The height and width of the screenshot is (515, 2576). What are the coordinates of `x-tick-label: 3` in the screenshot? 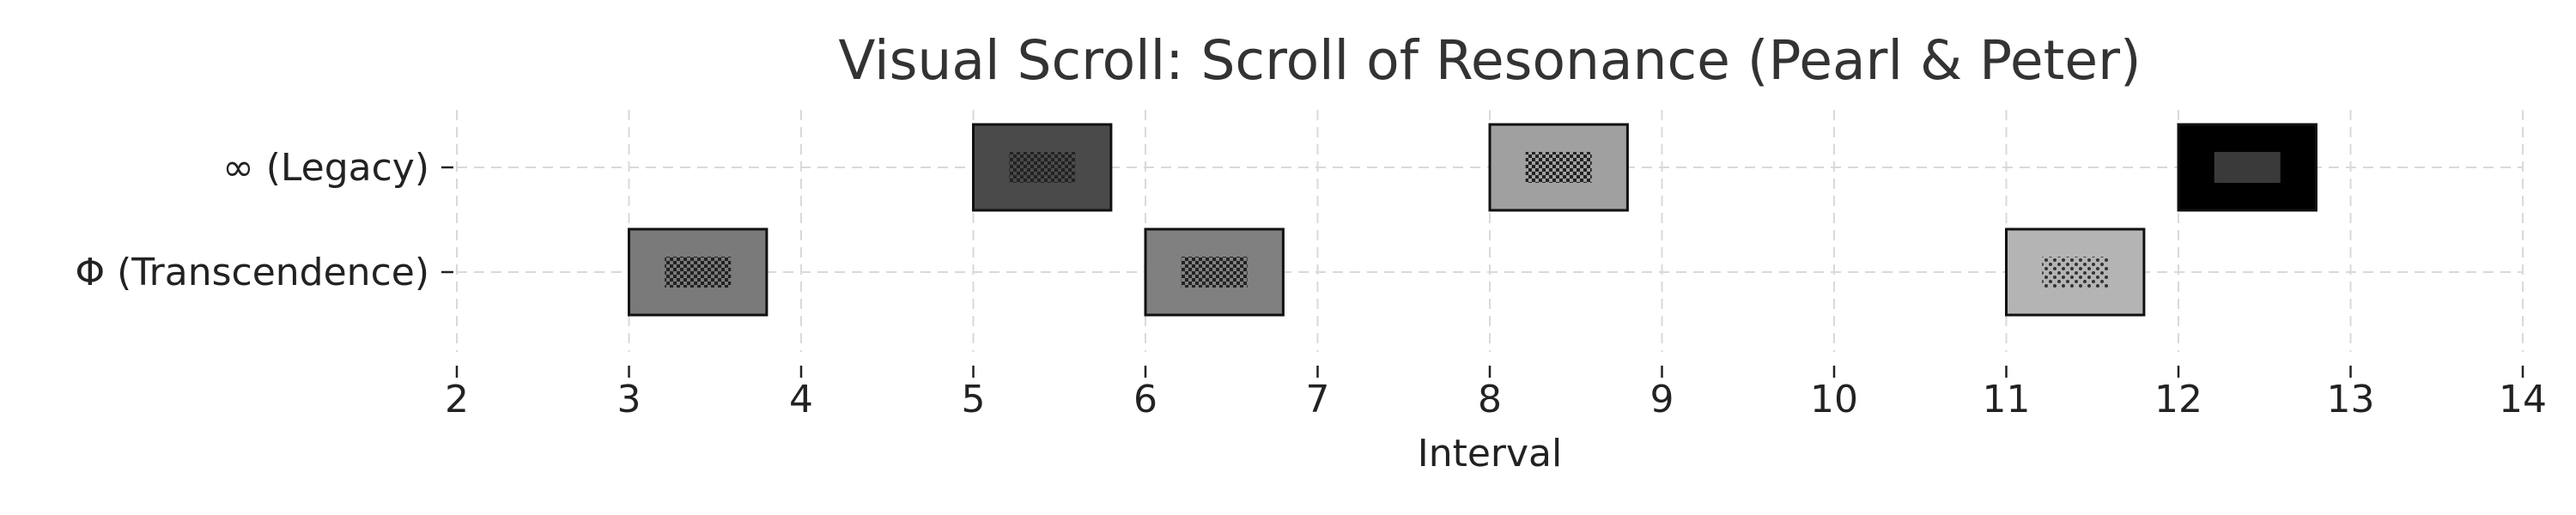 It's located at (629, 399).